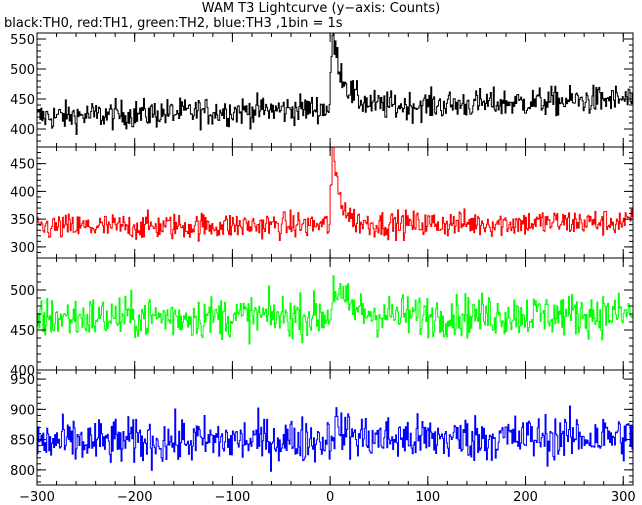  Describe the element at coordinates (335, 310) in the screenshot. I see `series-th2` at that location.